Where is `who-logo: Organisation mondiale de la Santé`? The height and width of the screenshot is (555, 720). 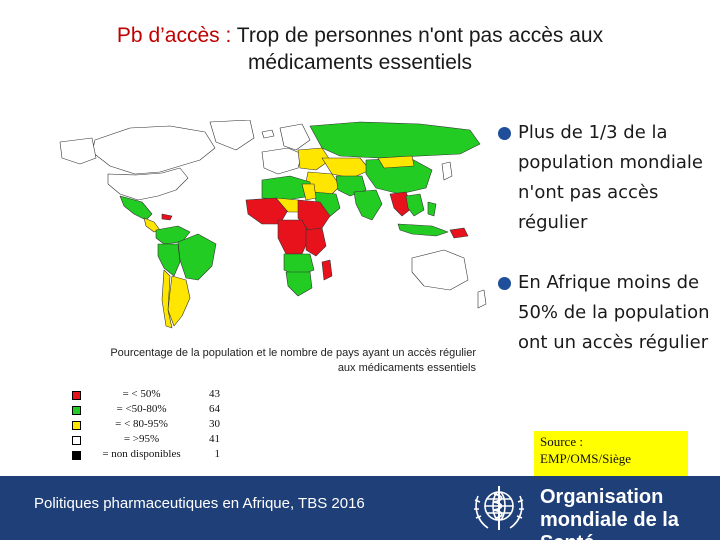 who-logo: Organisation mondiale de la Santé is located at coordinates (592, 518).